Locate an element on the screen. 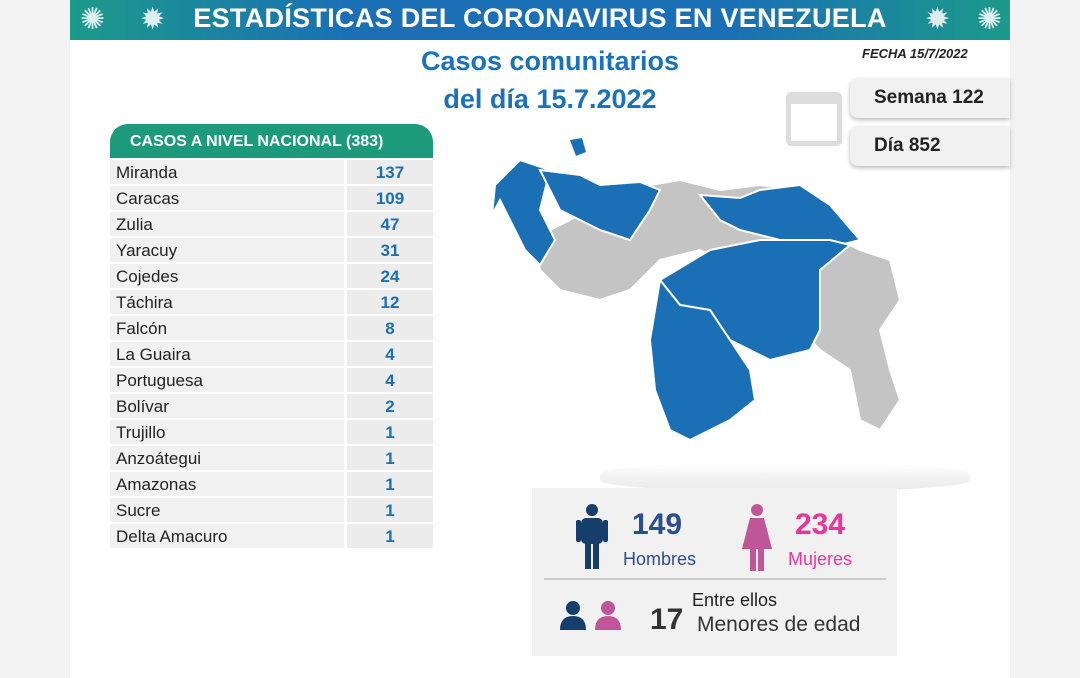  state-name: Miranda is located at coordinates (227, 172).